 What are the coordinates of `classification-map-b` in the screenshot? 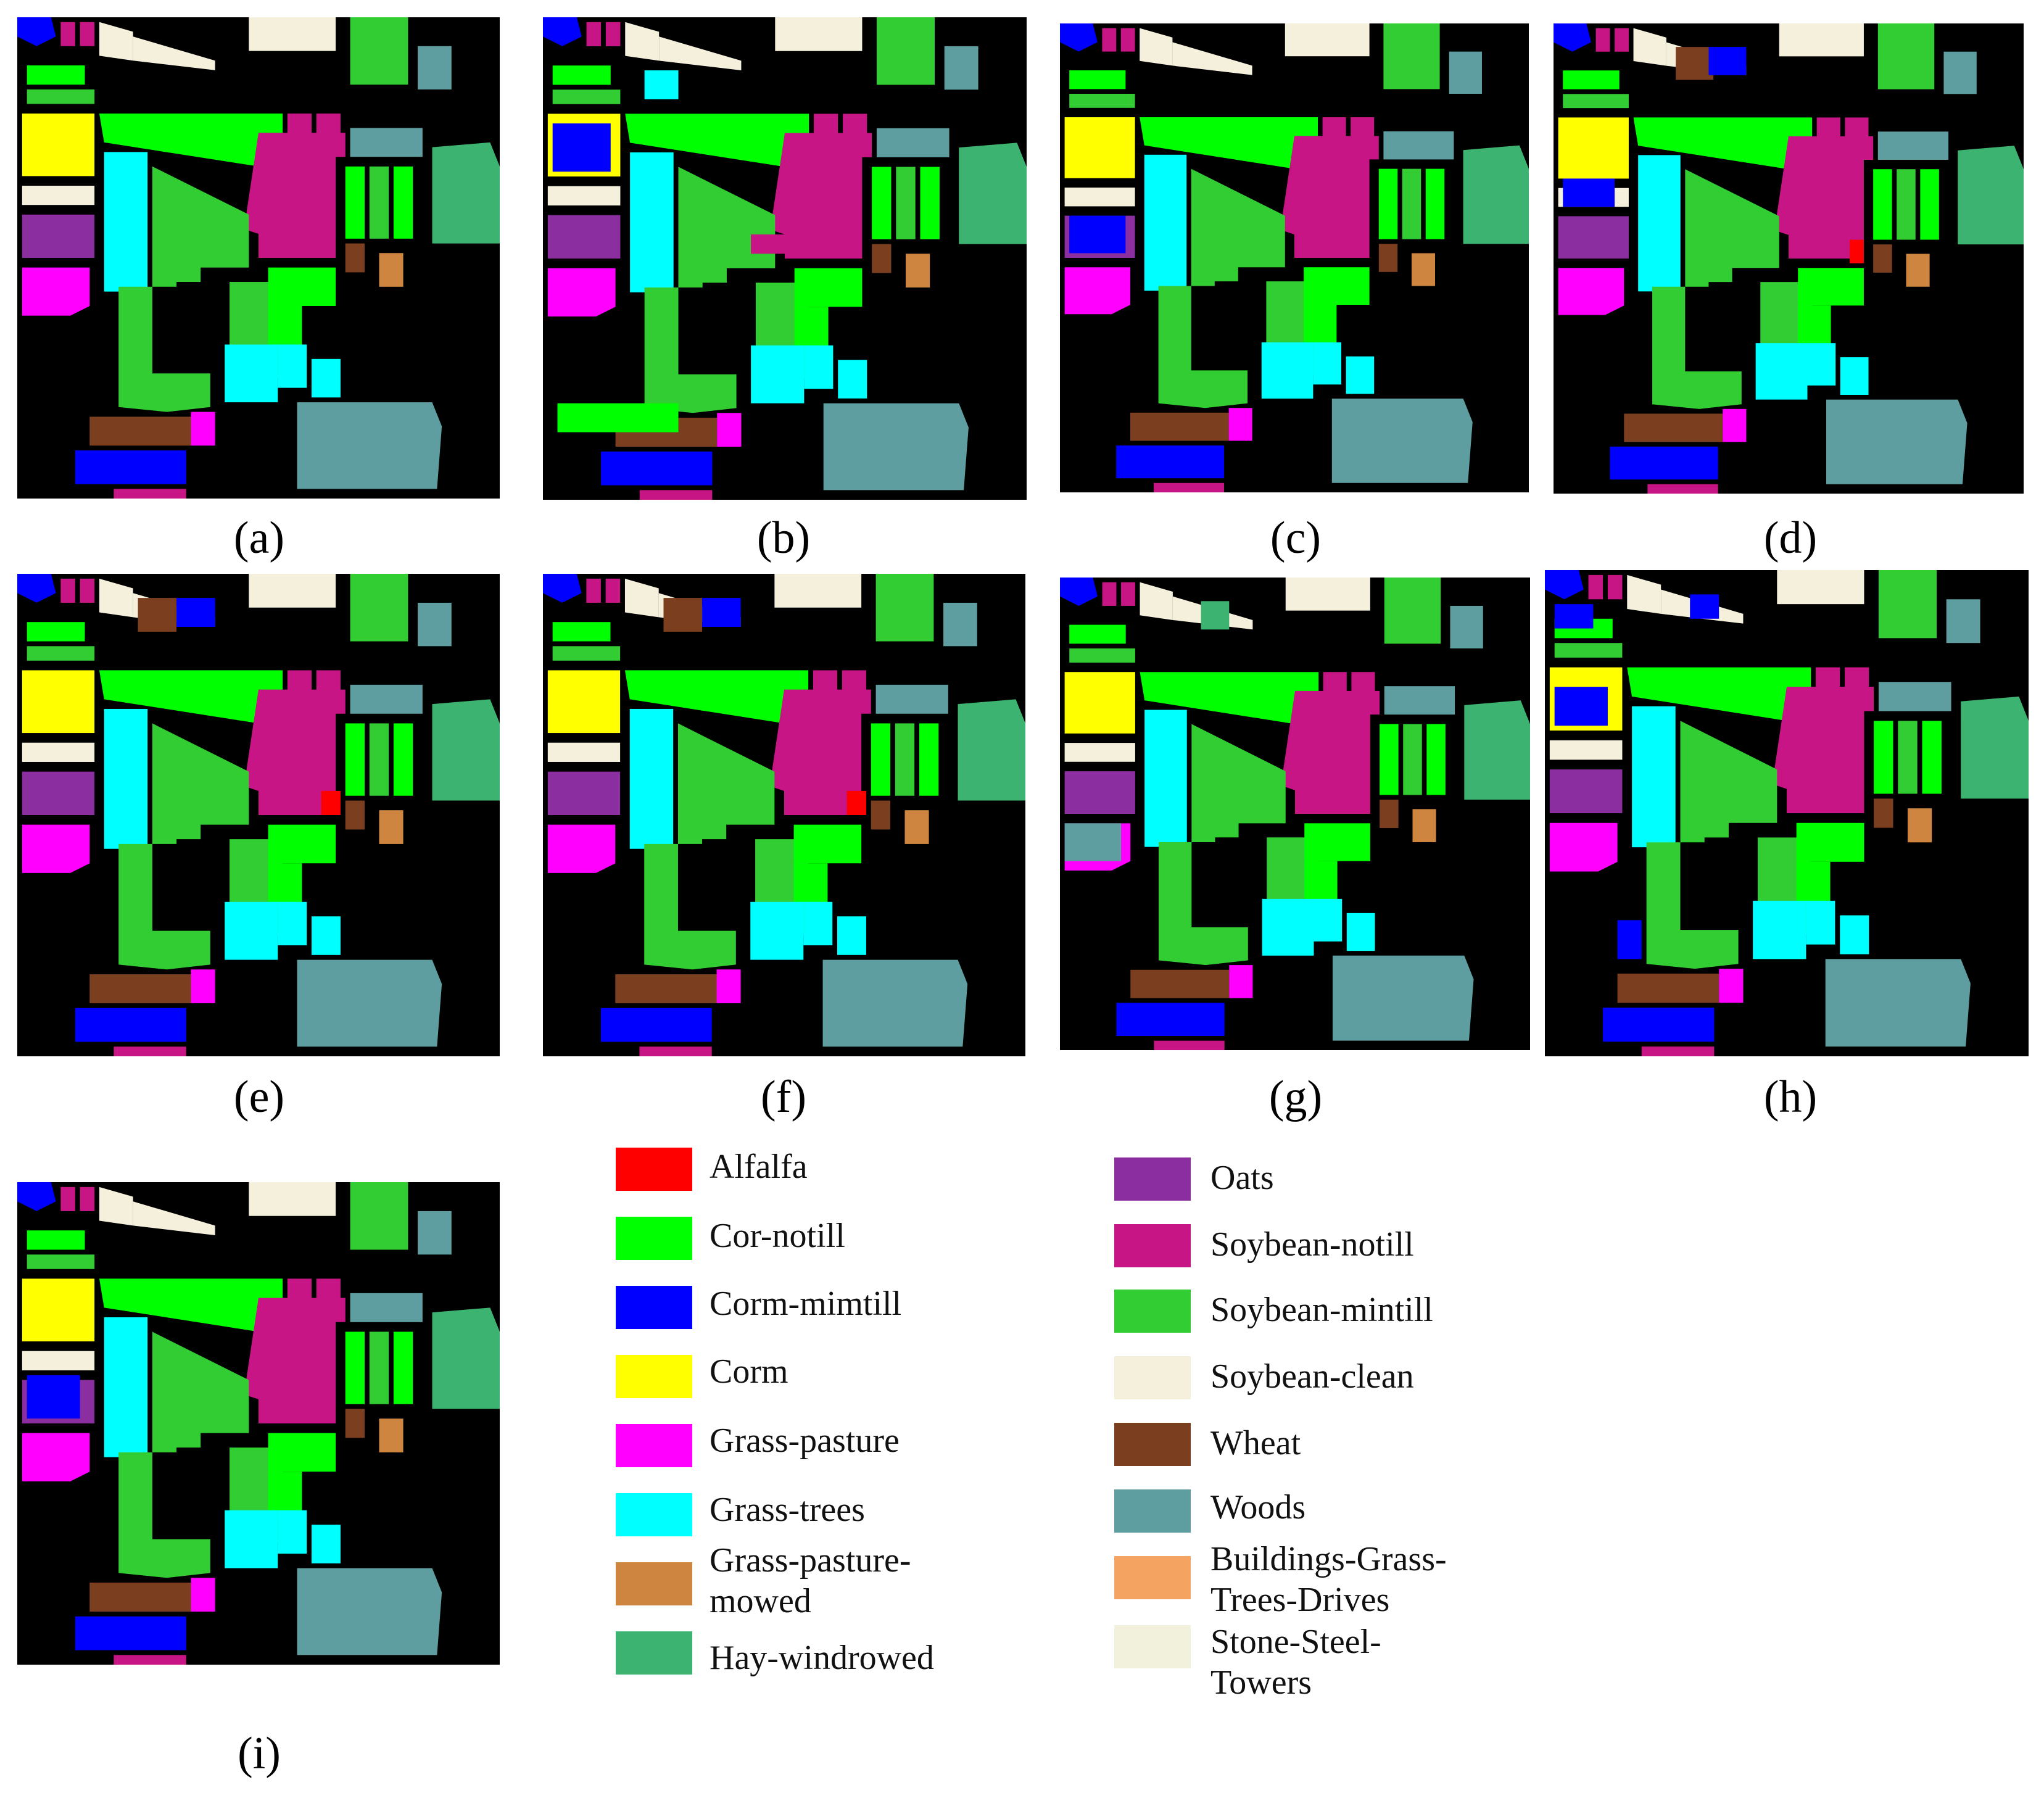 It's located at (785, 258).